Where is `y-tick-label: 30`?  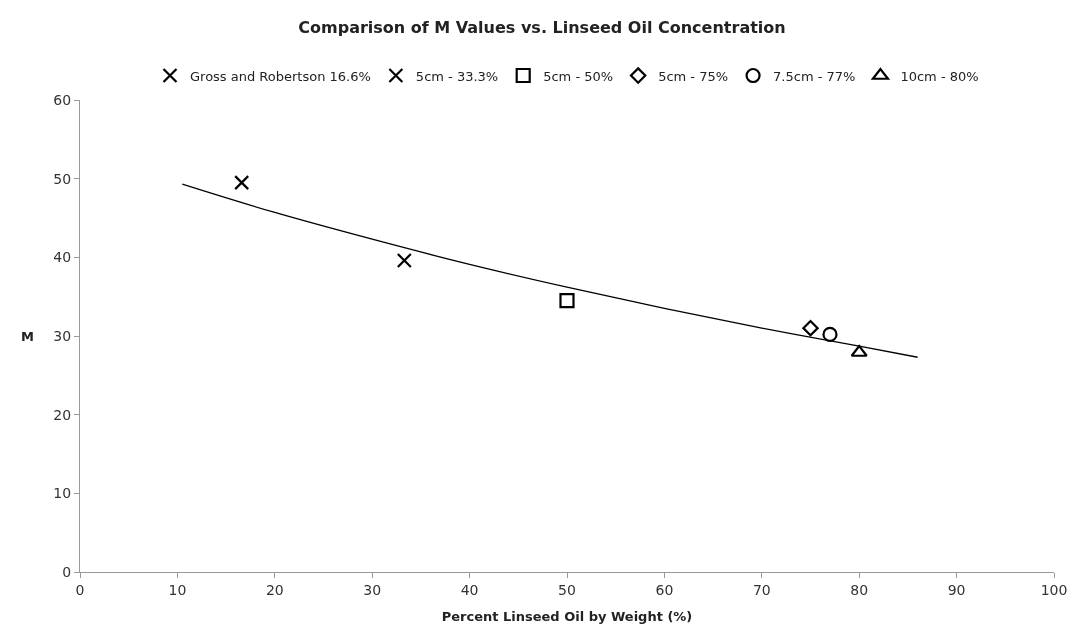 y-tick-label: 30 is located at coordinates (62, 335).